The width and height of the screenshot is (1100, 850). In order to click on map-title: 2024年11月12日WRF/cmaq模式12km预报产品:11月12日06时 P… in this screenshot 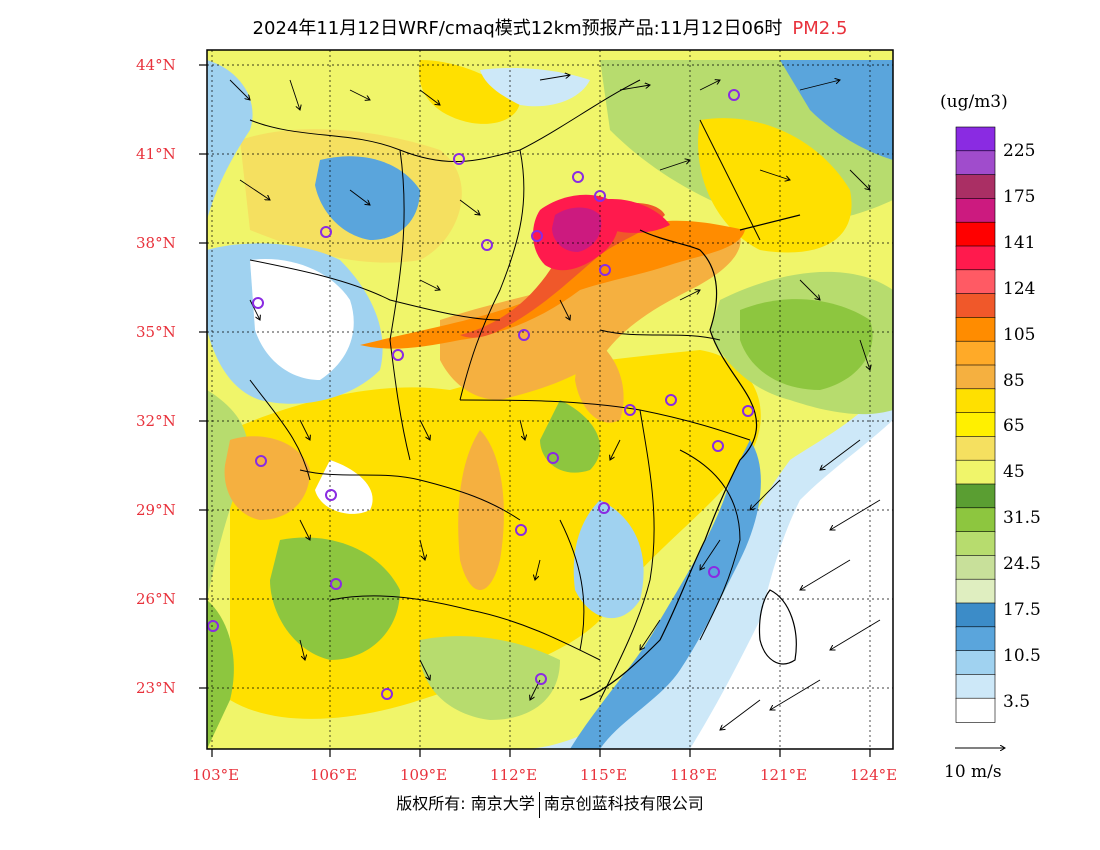, I will do `click(550, 27)`.